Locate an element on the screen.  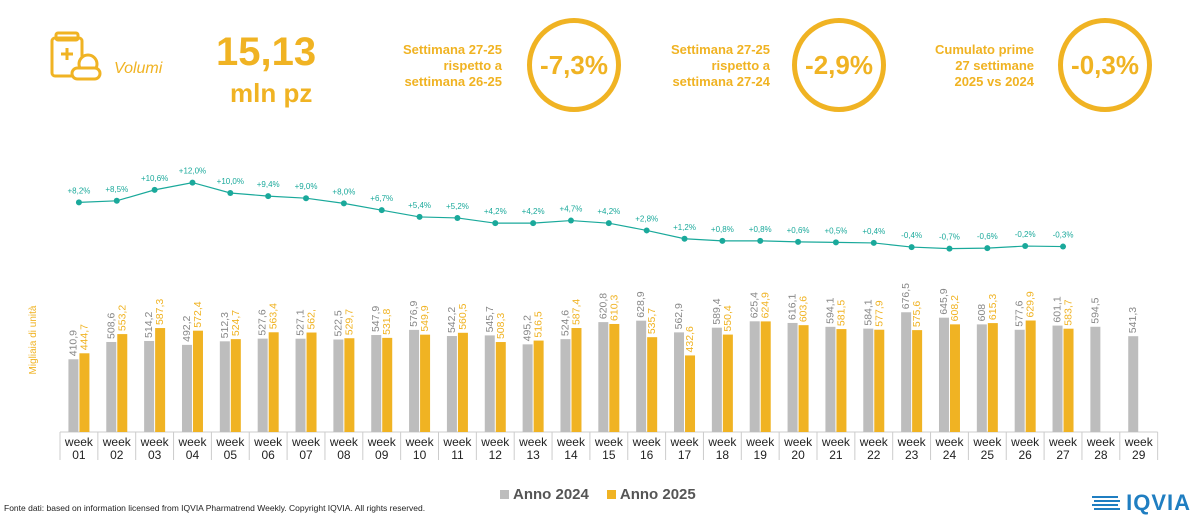
growth-label: +8,2% is located at coordinates (78, 190).